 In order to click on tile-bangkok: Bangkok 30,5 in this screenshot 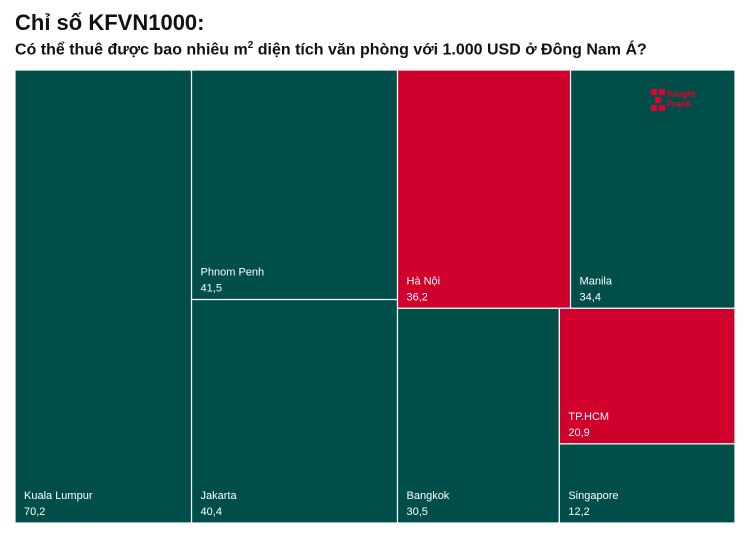, I will do `click(478, 415)`.